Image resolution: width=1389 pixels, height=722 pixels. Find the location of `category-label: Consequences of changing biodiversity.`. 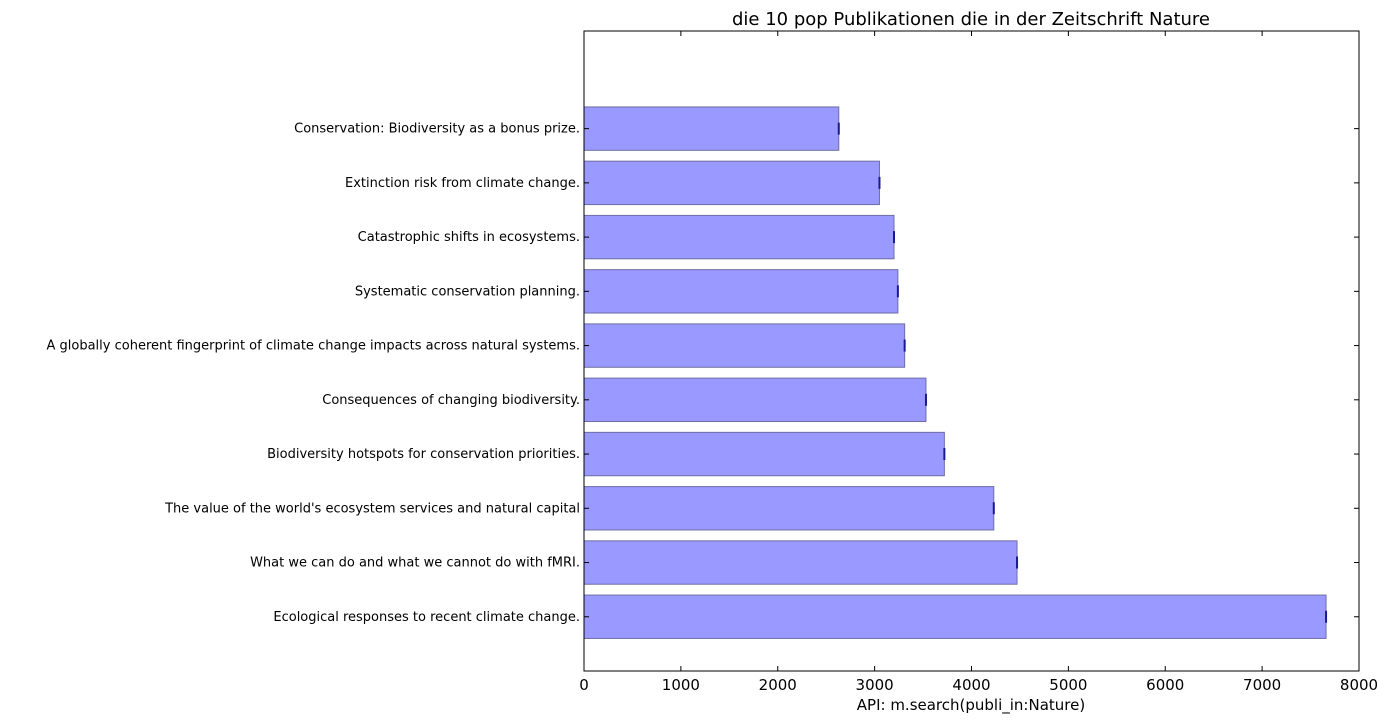

category-label: Consequences of changing biodiversity. is located at coordinates (451, 400).